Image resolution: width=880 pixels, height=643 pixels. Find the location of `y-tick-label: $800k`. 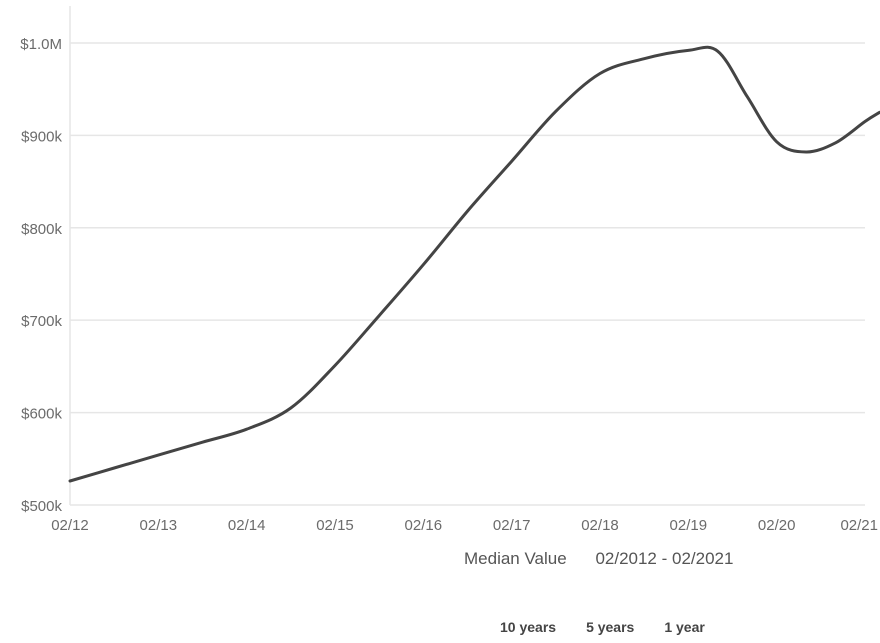

y-tick-label: $800k is located at coordinates (41, 229).